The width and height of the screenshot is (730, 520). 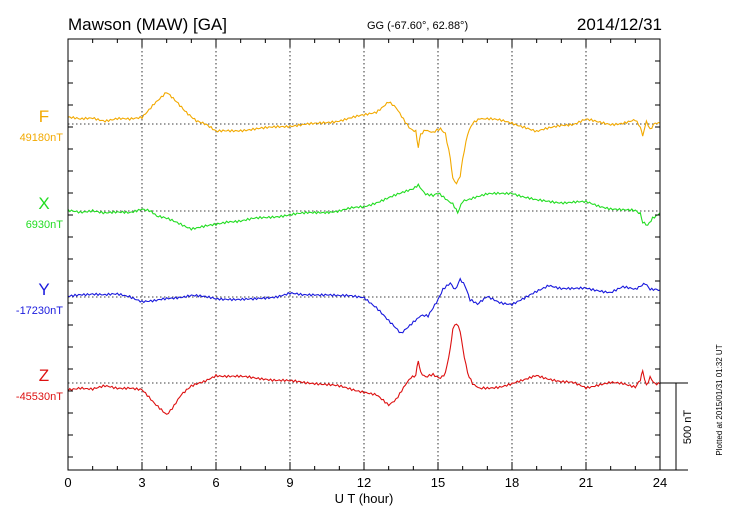 I want to click on series-name-z: Z, so click(x=44, y=375).